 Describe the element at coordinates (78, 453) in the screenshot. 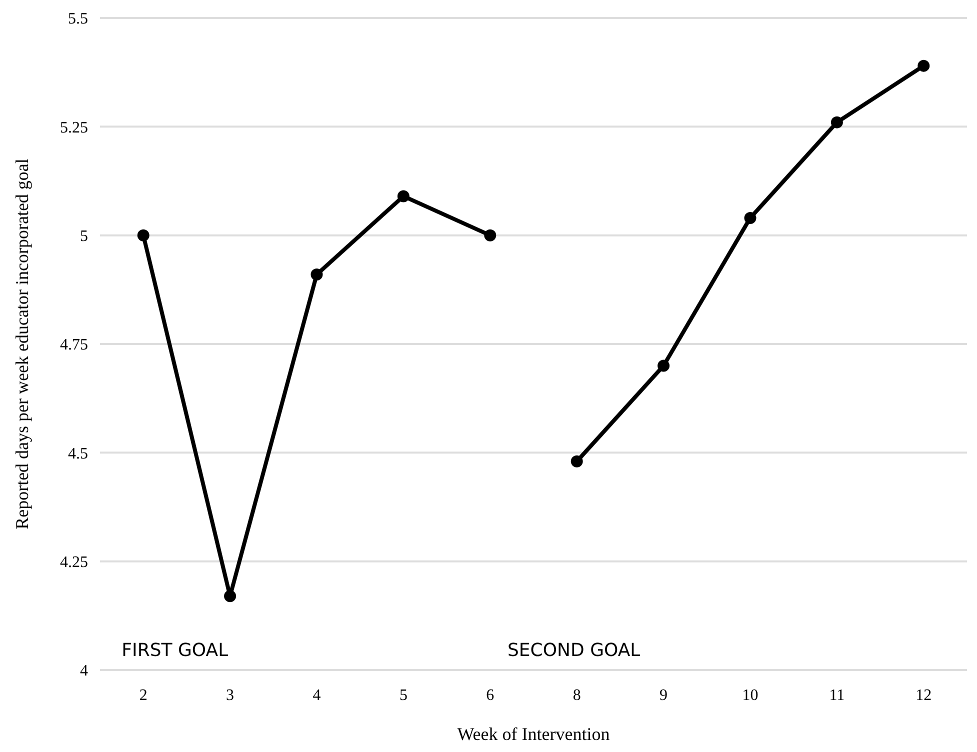

I see `y-tick-label: 4.5` at that location.